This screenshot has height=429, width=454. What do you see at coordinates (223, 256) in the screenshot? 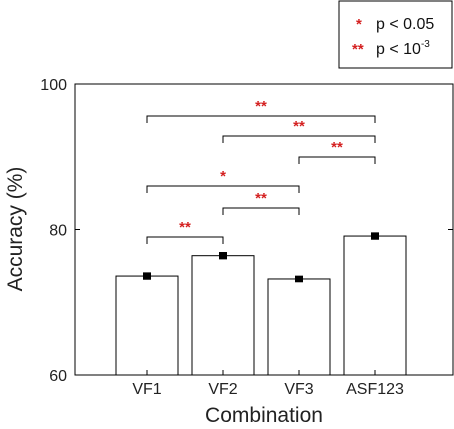
I see `error-bar-vf2` at bounding box center [223, 256].